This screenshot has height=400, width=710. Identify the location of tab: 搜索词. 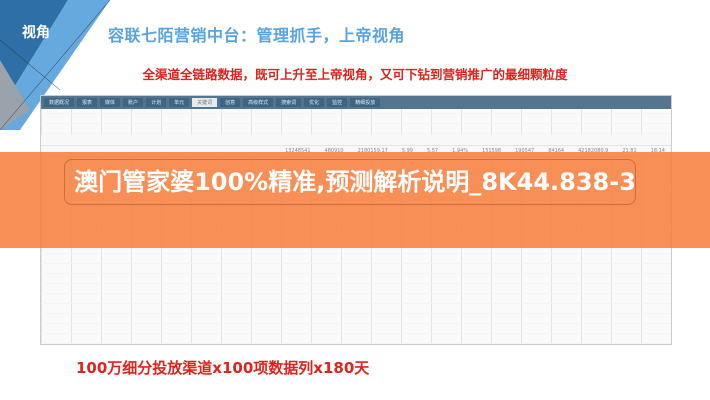
(289, 102).